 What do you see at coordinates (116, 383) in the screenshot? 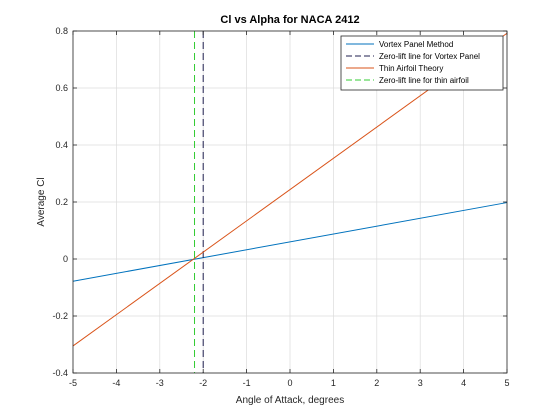
I see `x-tick-label: -4` at bounding box center [116, 383].